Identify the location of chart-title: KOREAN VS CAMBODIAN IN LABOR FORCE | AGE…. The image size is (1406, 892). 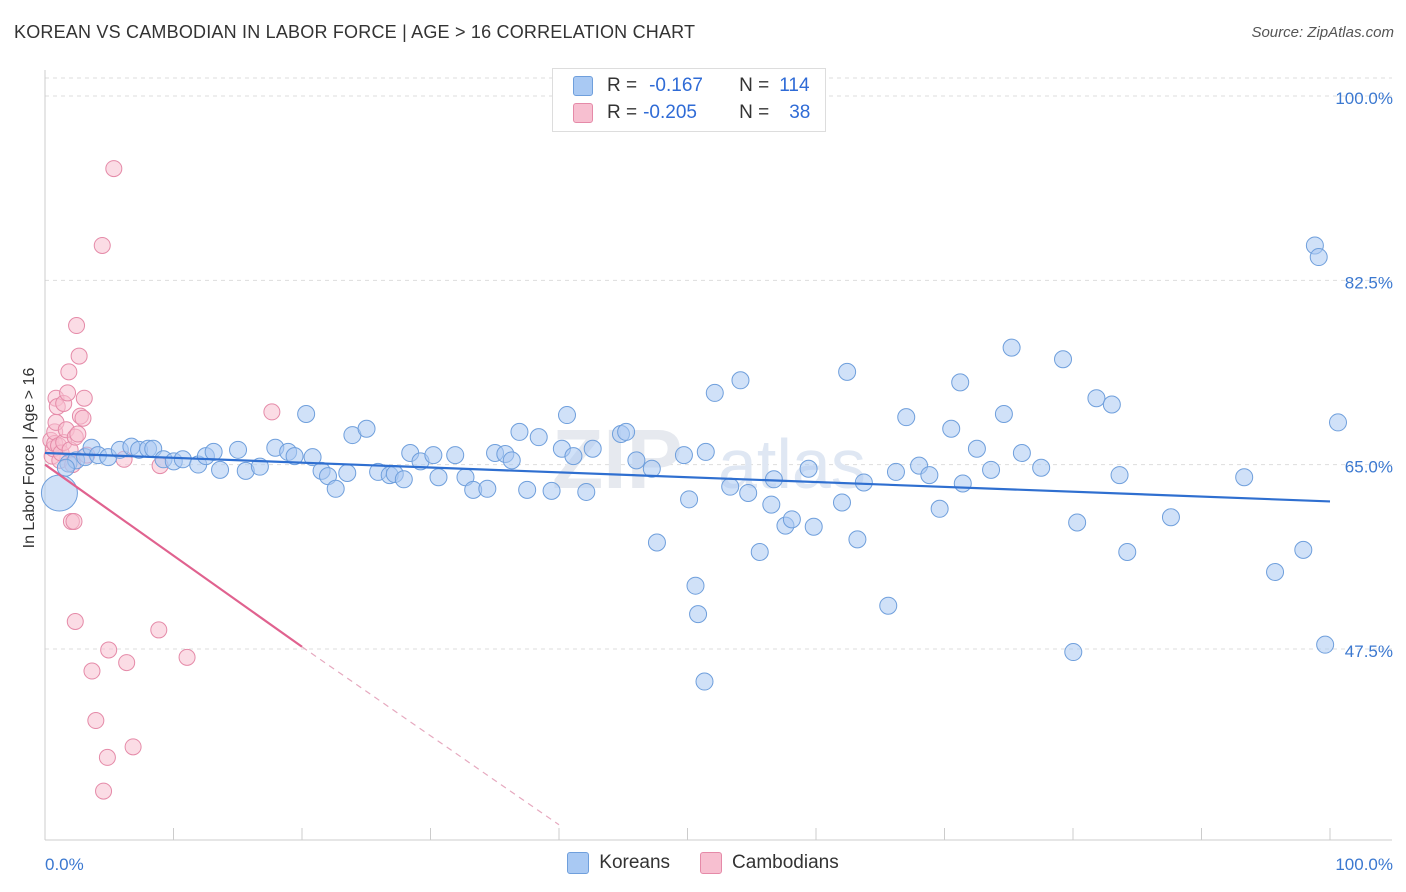
(355, 32).